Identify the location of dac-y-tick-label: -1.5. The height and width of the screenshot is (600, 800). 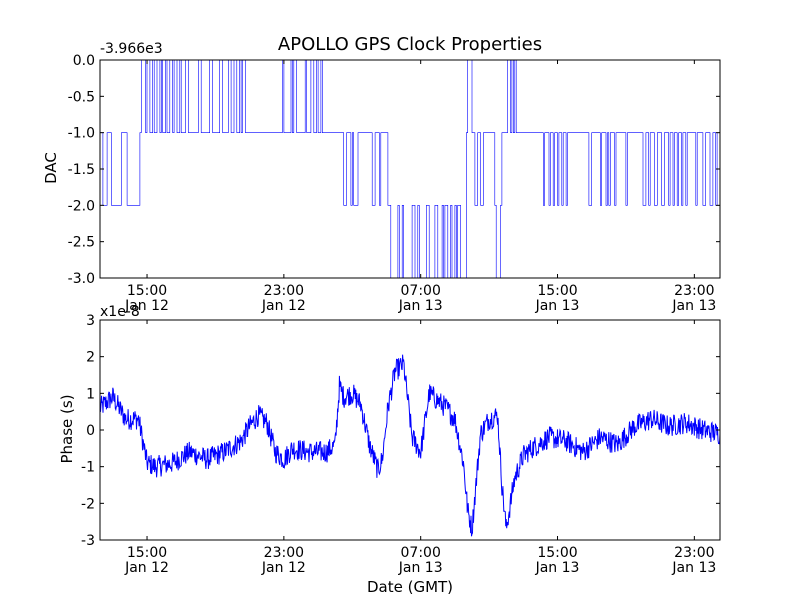
(81, 170).